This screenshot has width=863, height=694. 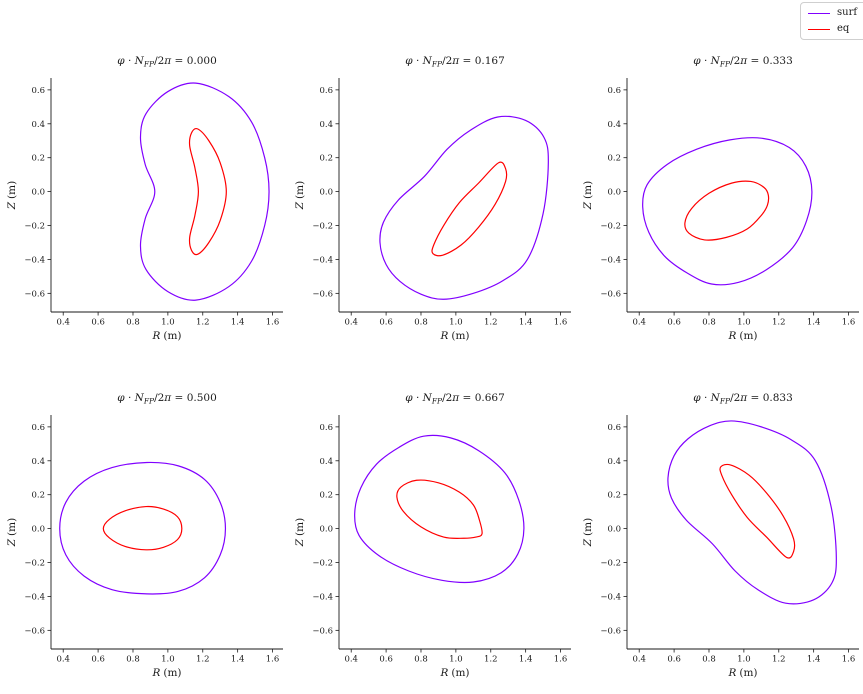 What do you see at coordinates (778, 61) in the screenshot?
I see `phi-value: 0.333` at bounding box center [778, 61].